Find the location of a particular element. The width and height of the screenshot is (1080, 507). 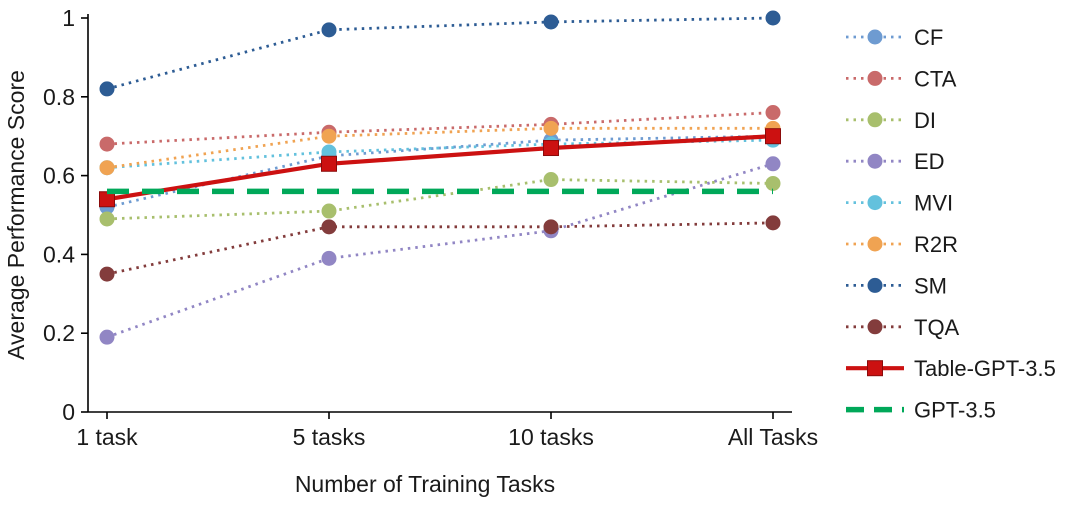

legend-item-DI: DI is located at coordinates (891, 120).